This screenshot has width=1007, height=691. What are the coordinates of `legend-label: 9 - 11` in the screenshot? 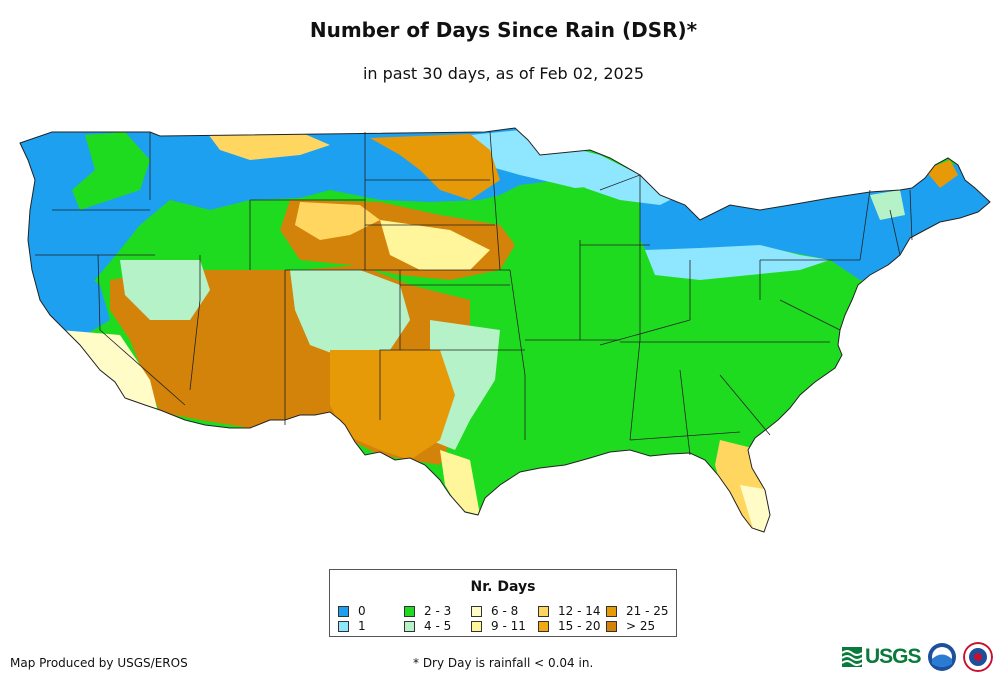 It's located at (508, 626).